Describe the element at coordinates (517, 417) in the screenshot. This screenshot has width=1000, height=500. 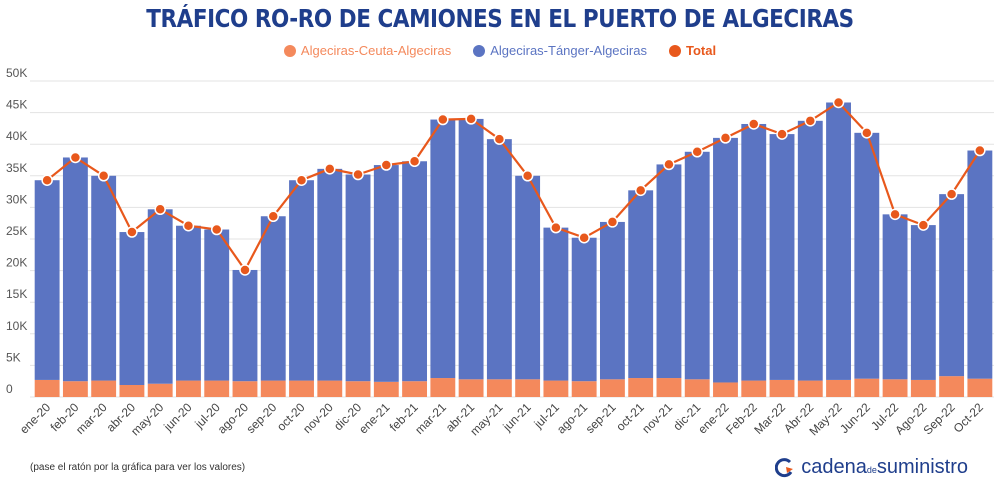
I see `x-tick-label: jun-21` at that location.